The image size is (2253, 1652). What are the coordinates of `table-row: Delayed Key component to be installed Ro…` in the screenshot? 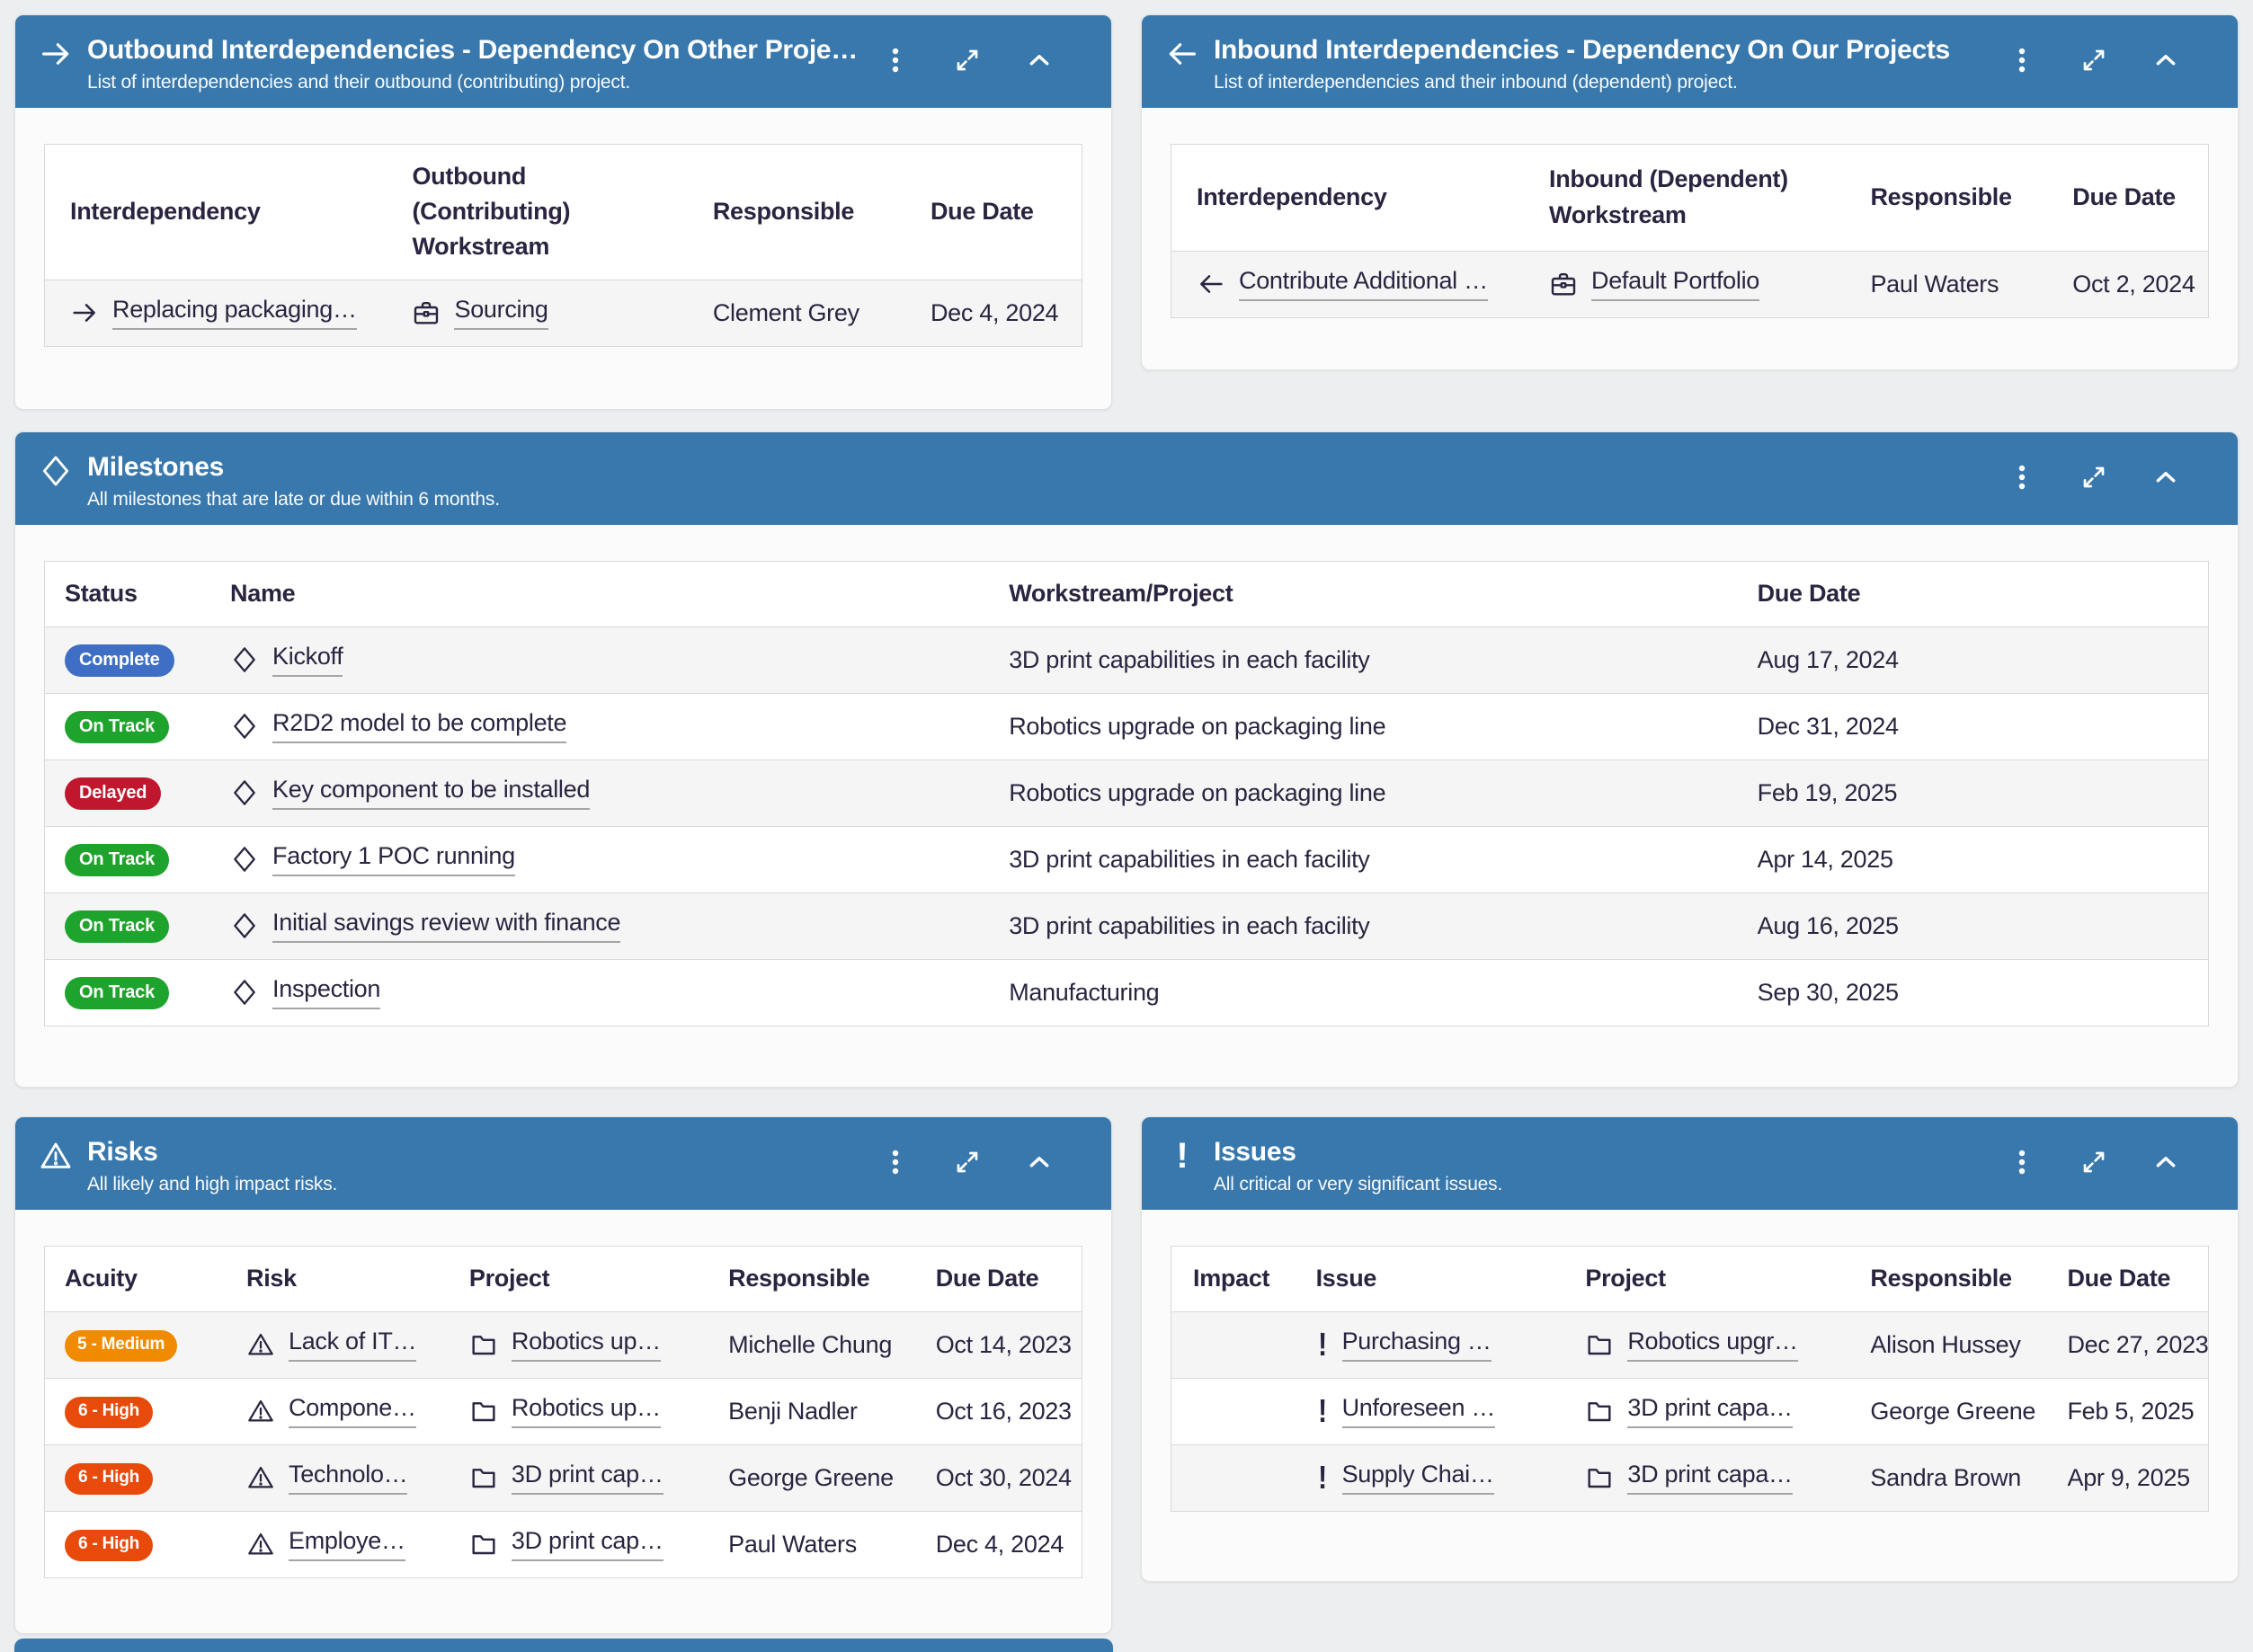 It's located at (1126, 792).